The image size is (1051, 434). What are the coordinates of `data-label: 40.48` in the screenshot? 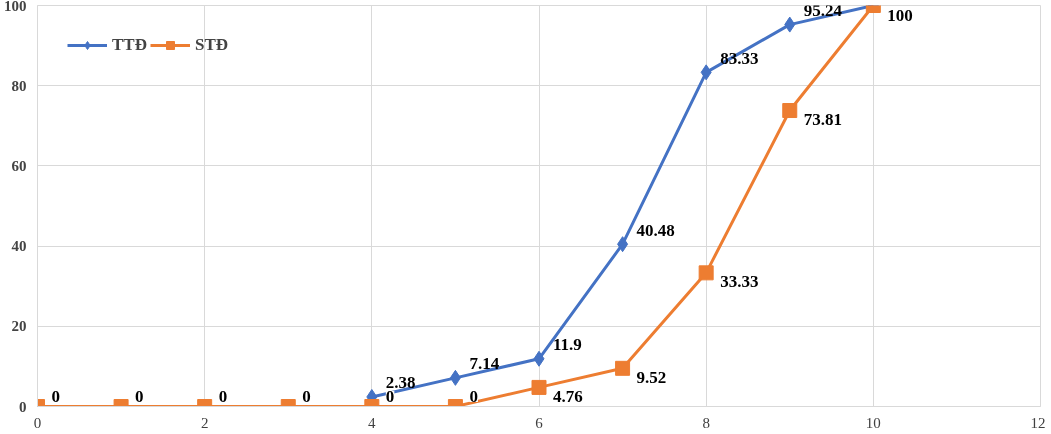 It's located at (655, 230).